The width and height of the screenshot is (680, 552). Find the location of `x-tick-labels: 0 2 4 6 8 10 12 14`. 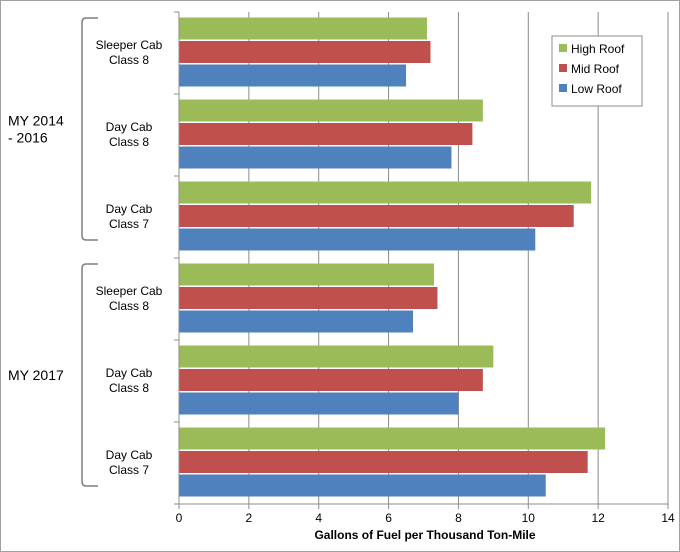

x-tick-labels: 0 2 4 6 8 10 12 14 is located at coordinates (425, 518).